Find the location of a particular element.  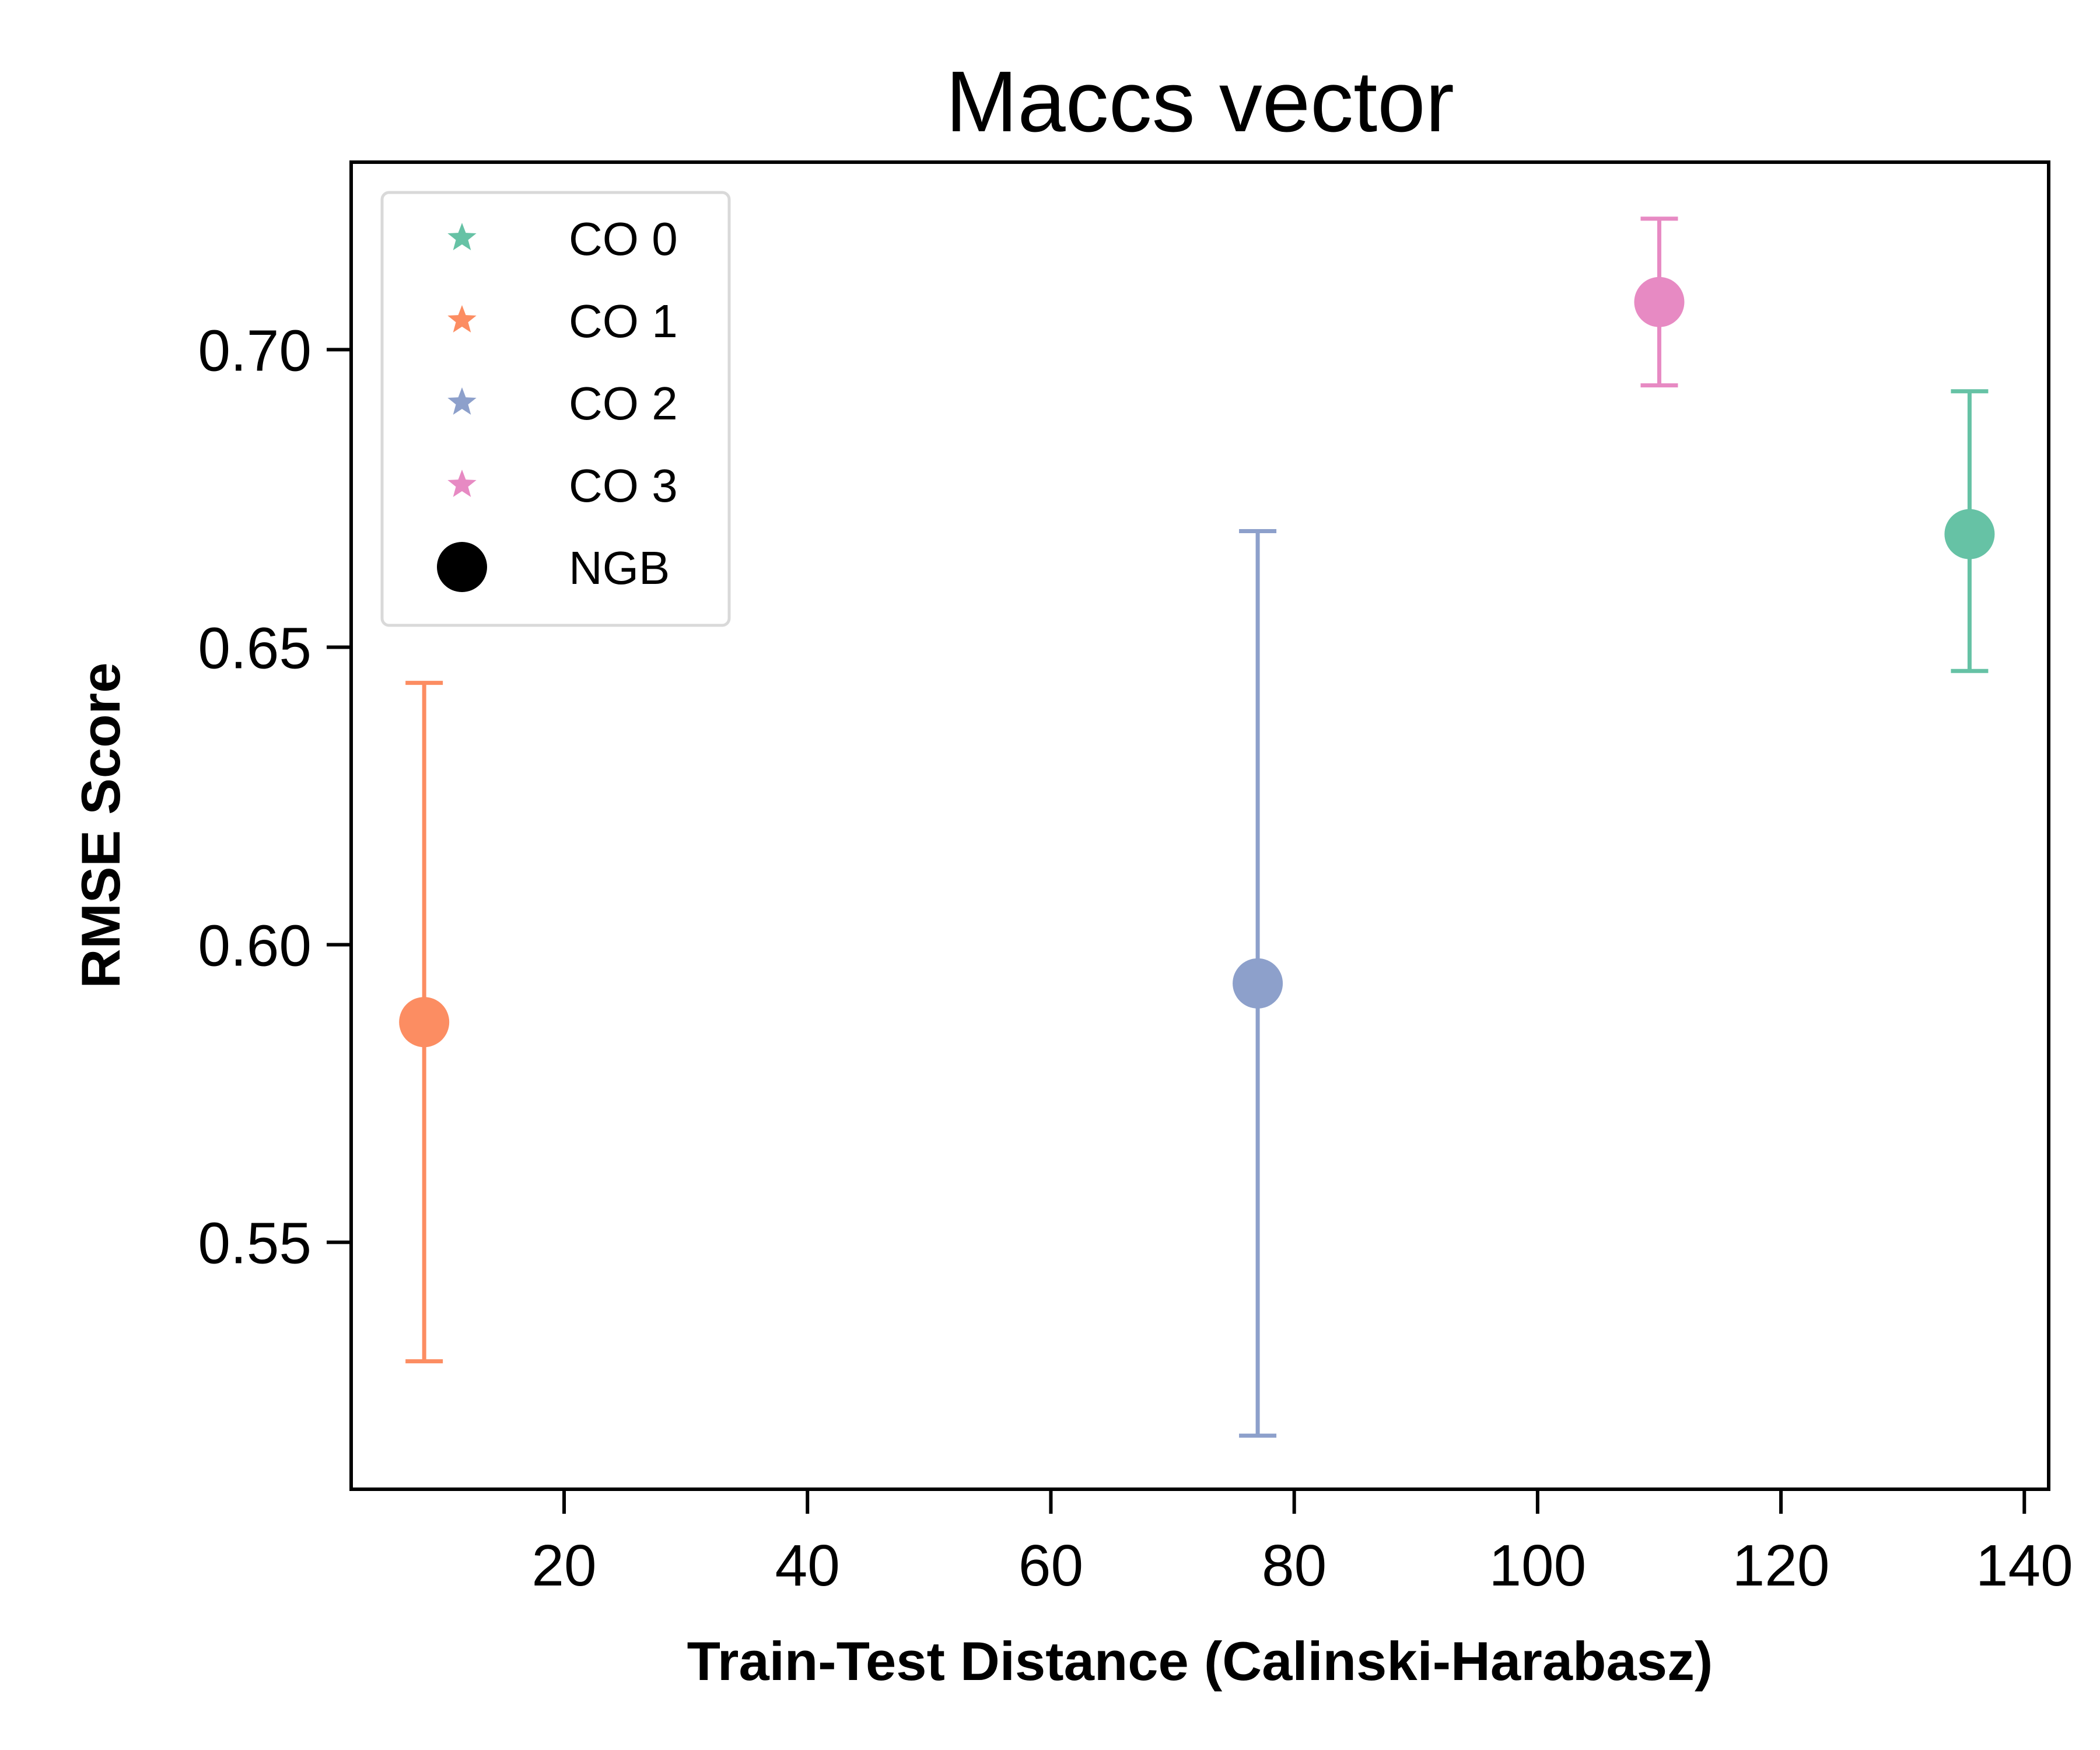

legend-box is located at coordinates (555, 409).